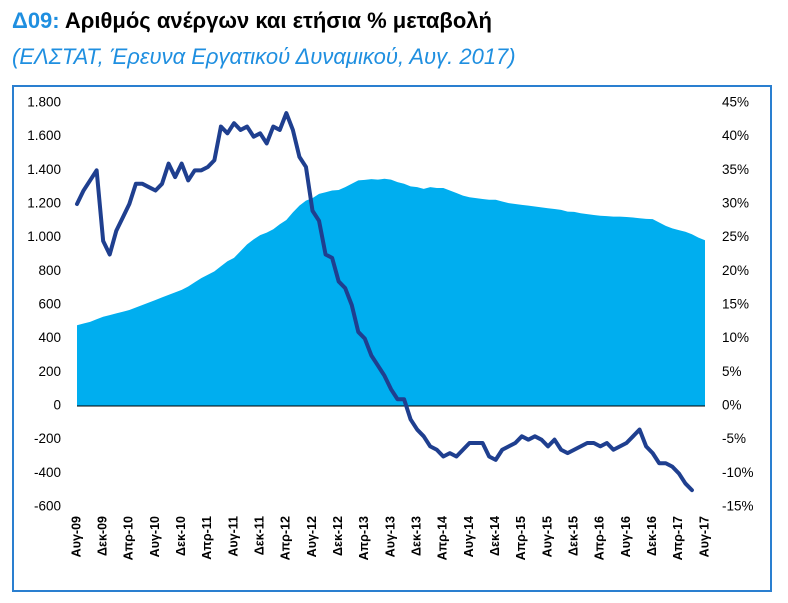 Image resolution: width=788 pixels, height=603 pixels. I want to click on x-tick-label: Δεκ-09, so click(102, 536).